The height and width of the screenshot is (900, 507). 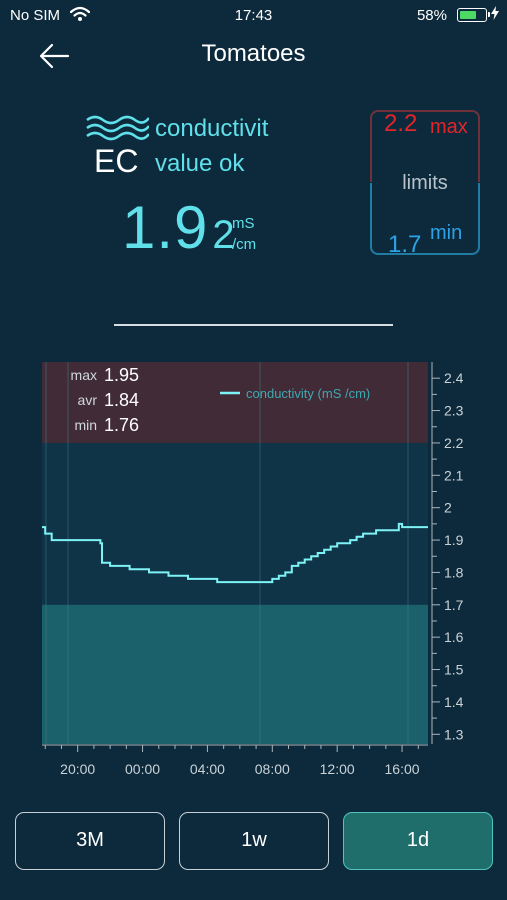 I want to click on charging-icon, so click(x=495, y=13).